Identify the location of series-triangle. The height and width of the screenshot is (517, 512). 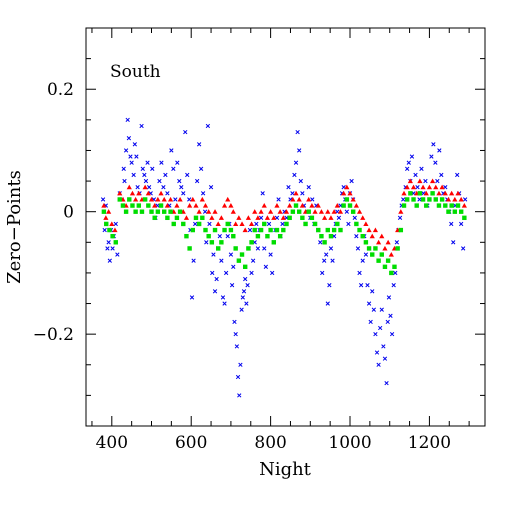
(284, 217).